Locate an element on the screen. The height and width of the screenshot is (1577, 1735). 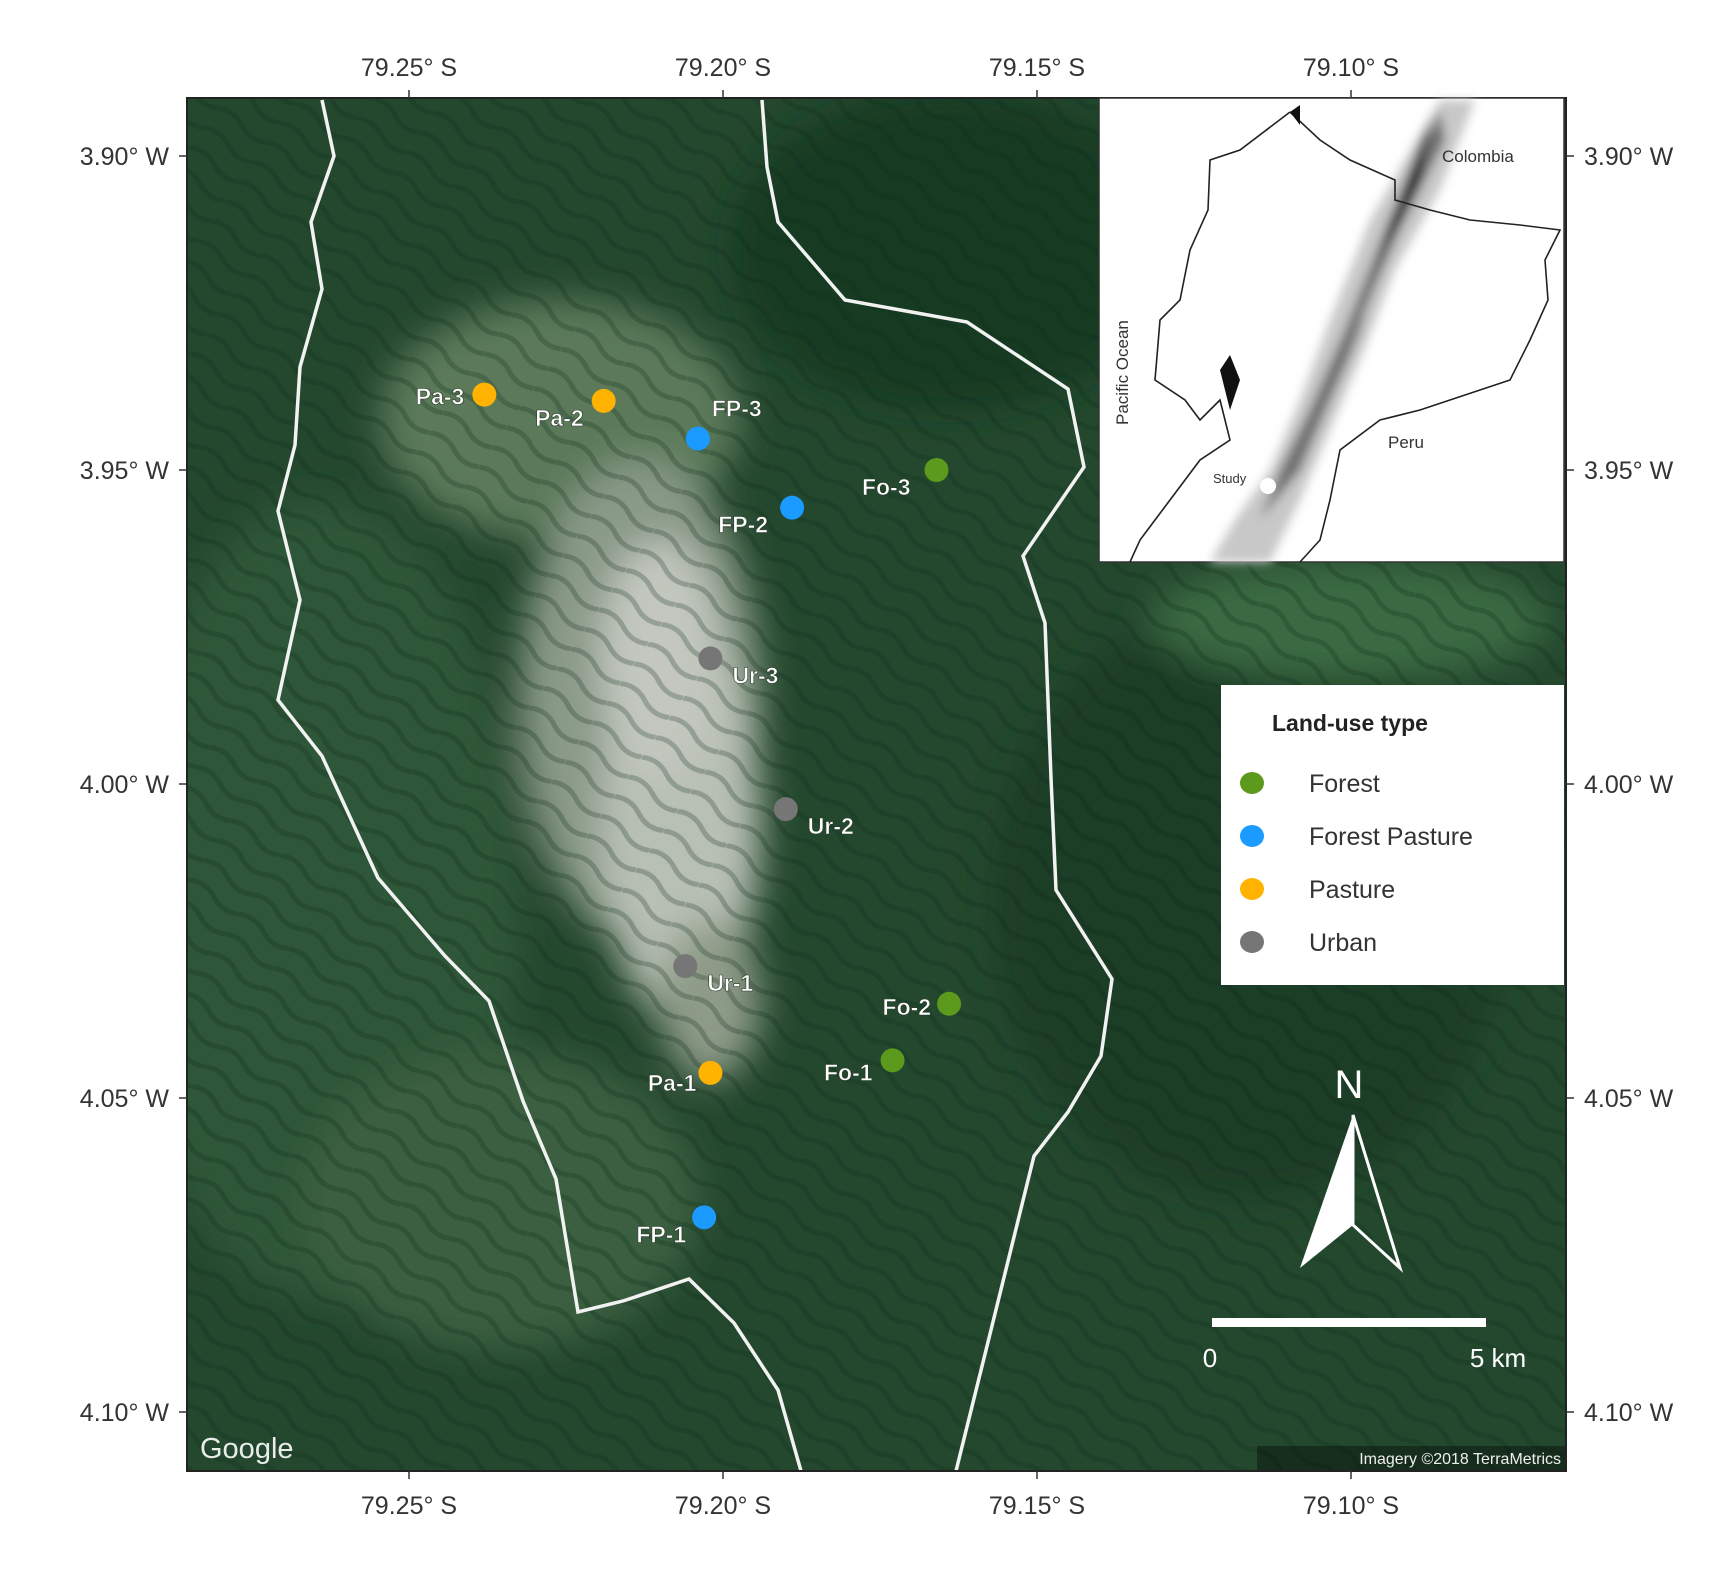
inset-label-peru: Peru is located at coordinates (1406, 442).